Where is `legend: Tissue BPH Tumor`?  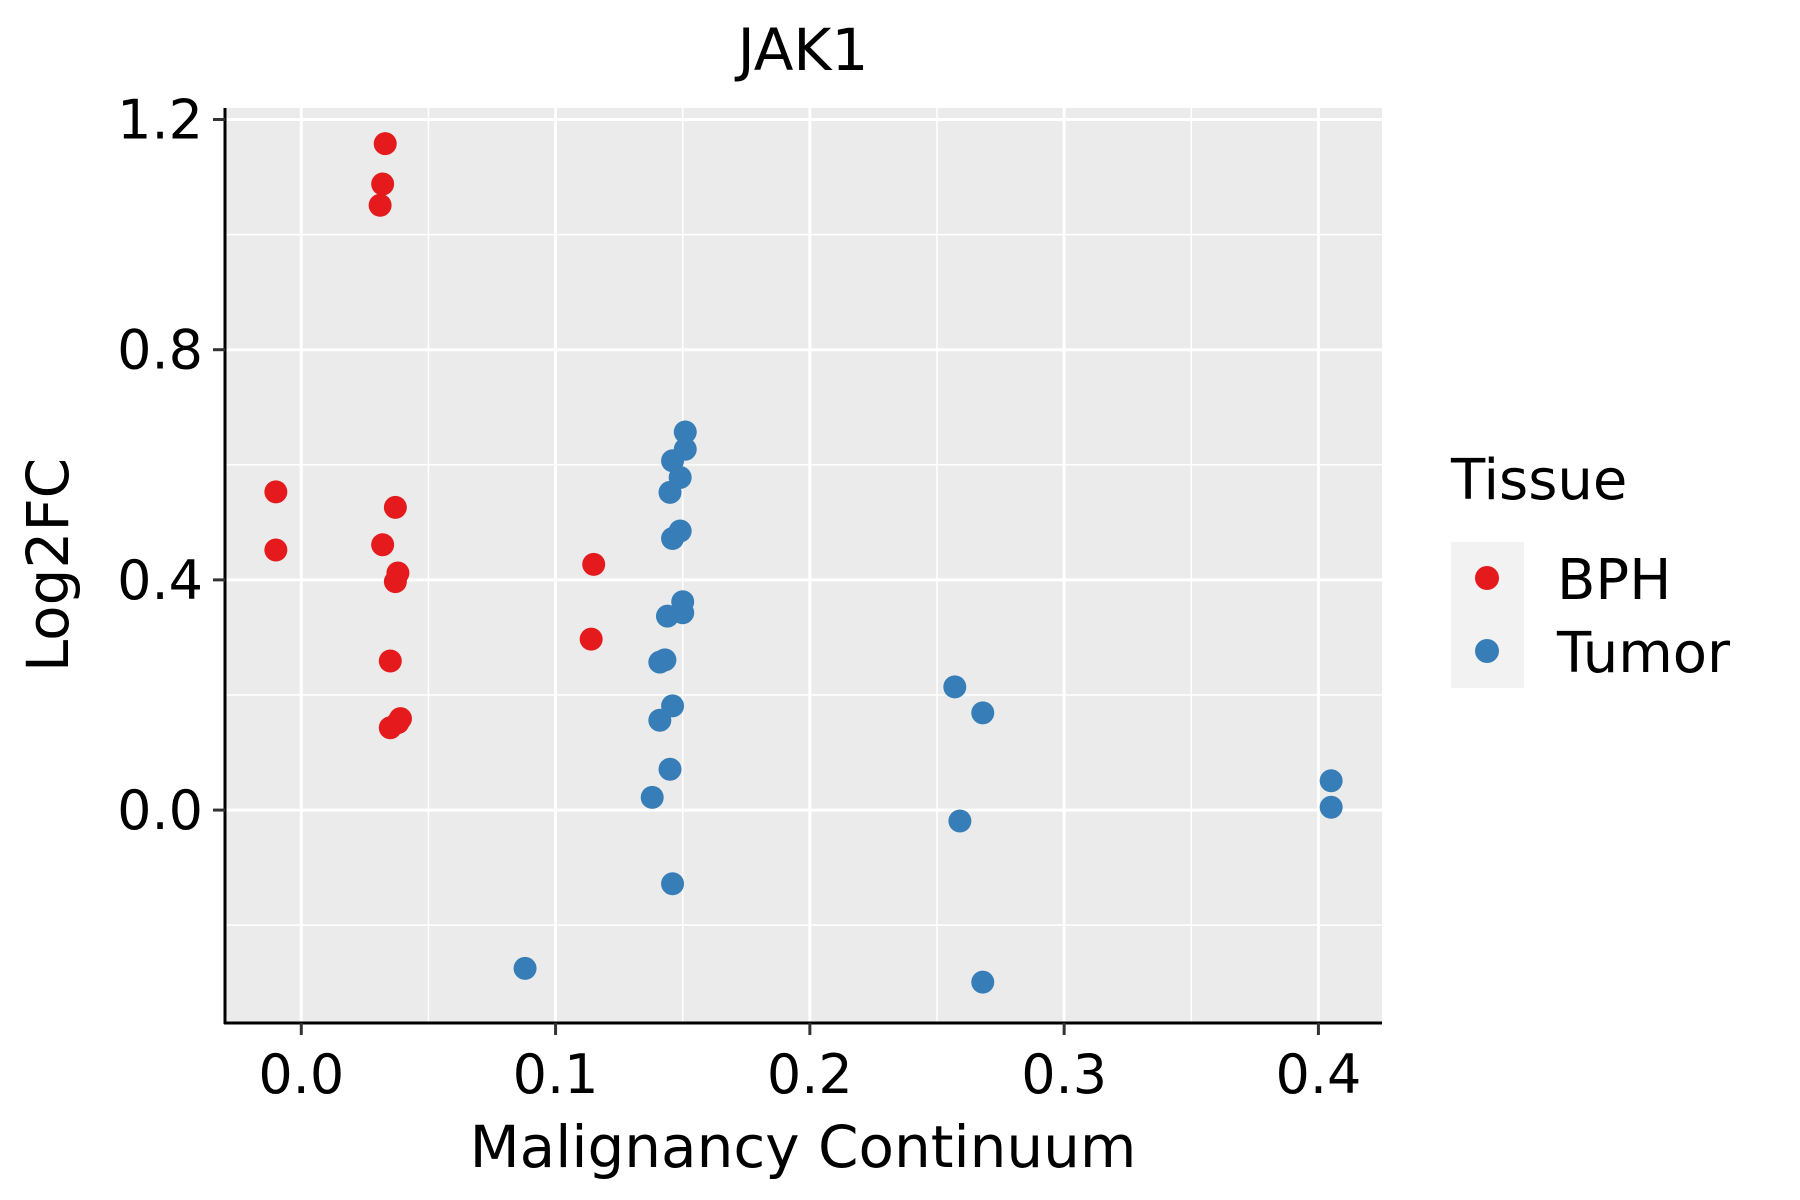
legend: Tissue BPH Tumor is located at coordinates (1590, 568).